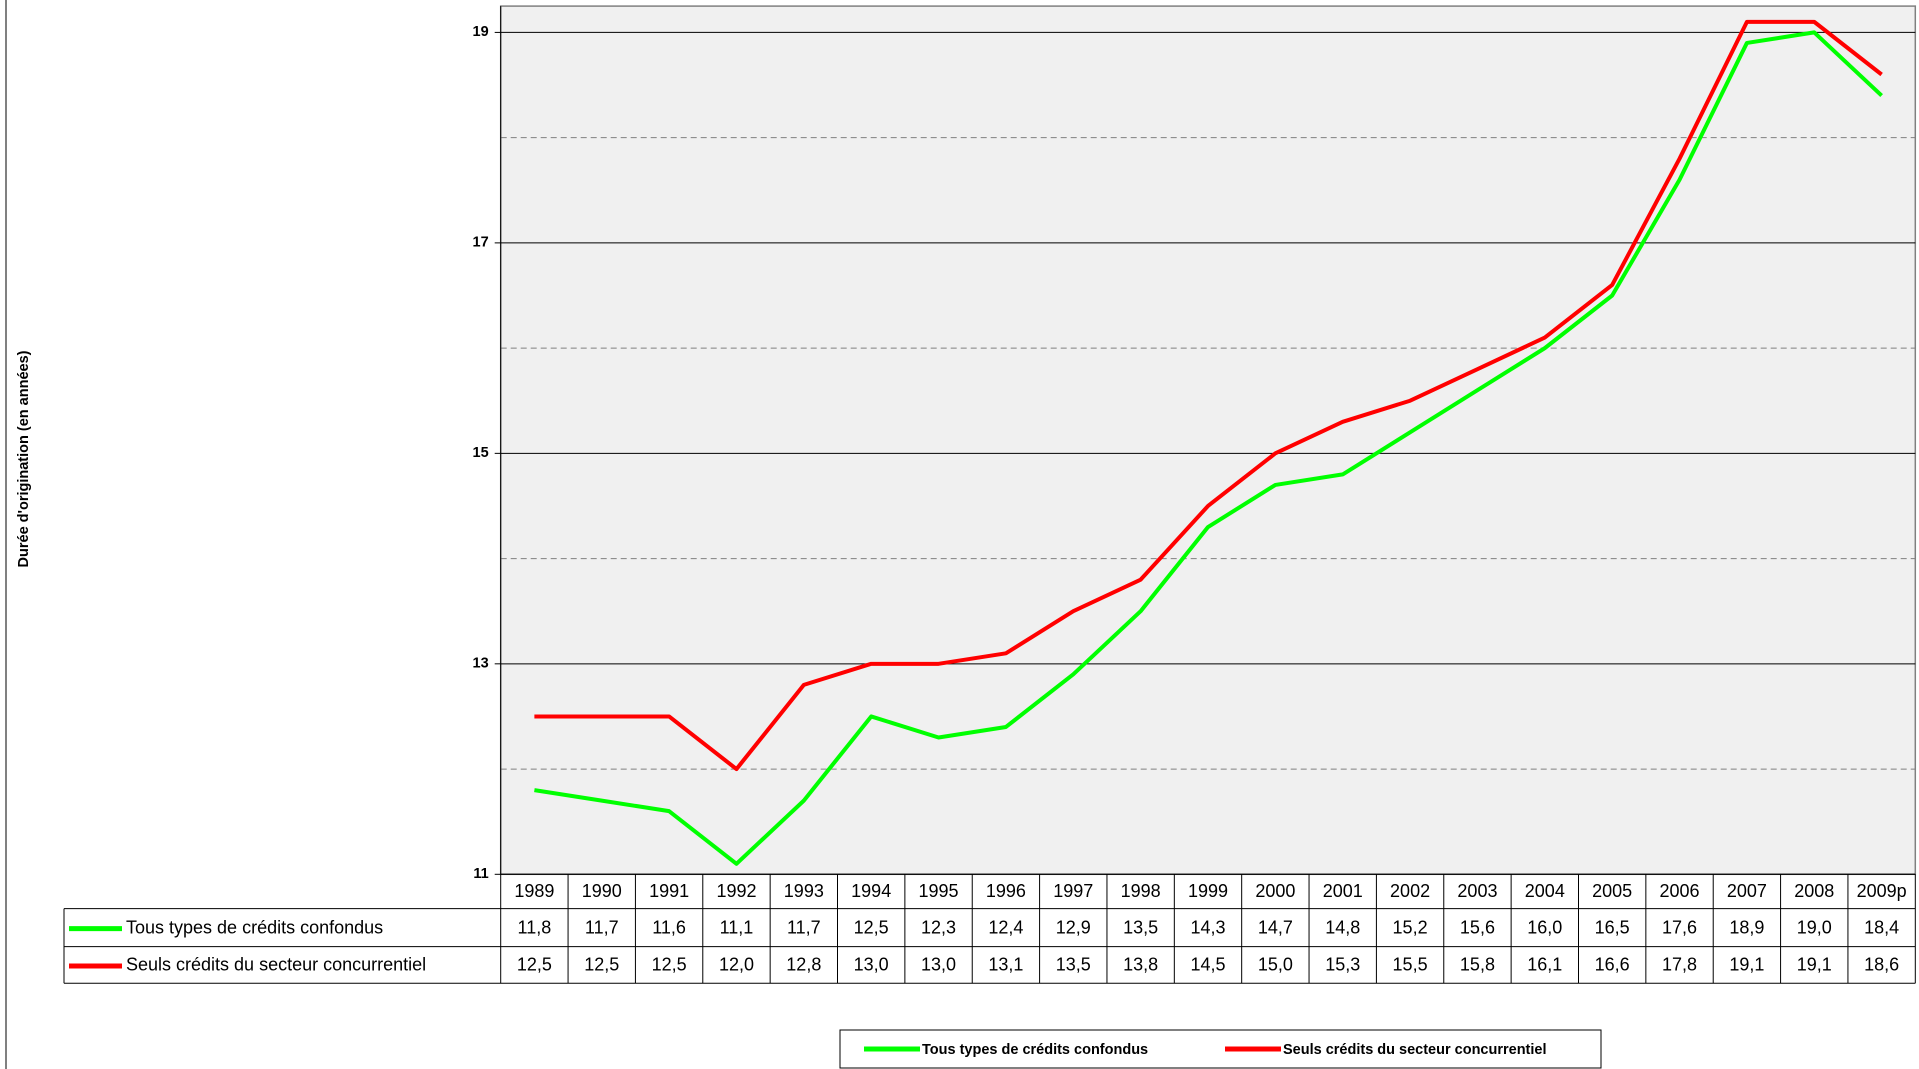  Describe the element at coordinates (1747, 891) in the screenshot. I see `x-tick-label: 2007` at that location.